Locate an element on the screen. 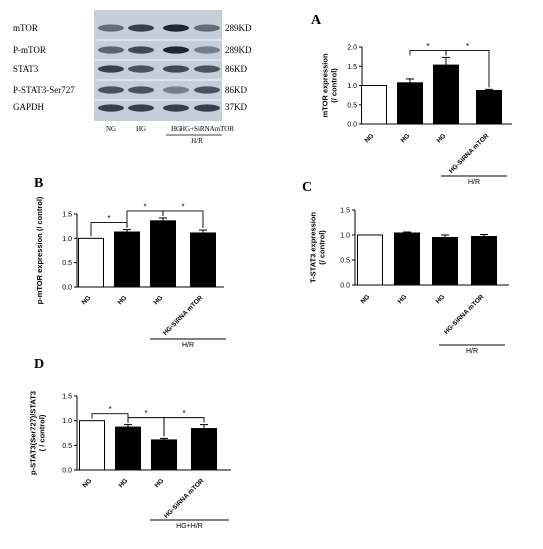 Image resolution: width=543 pixels, height=549 pixels. blot-row-2: P-mTOR 289KD is located at coordinates (132, 50).